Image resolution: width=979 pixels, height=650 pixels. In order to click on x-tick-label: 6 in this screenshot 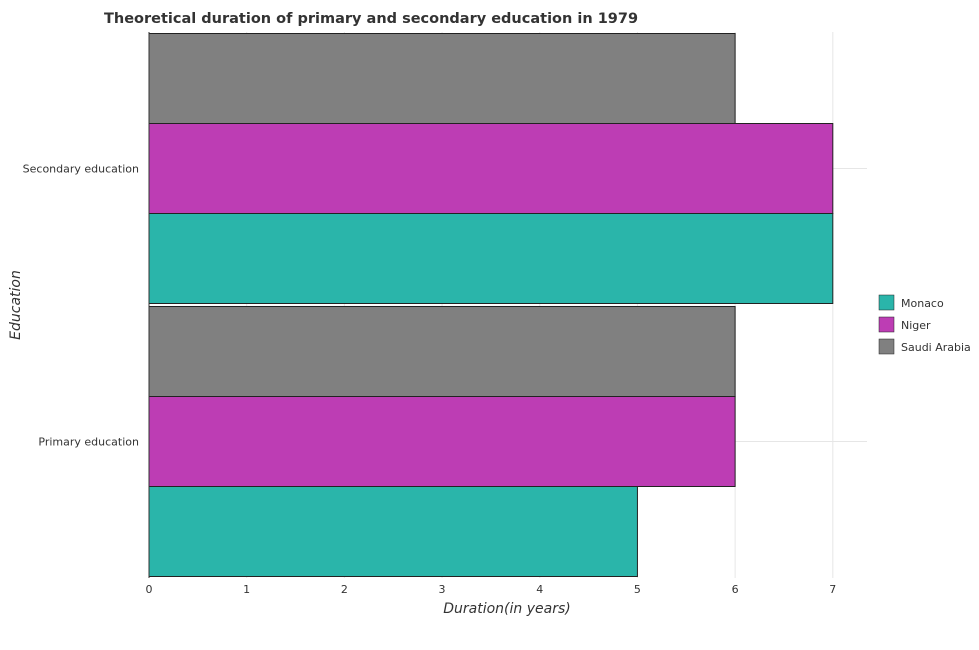, I will do `click(735, 589)`.